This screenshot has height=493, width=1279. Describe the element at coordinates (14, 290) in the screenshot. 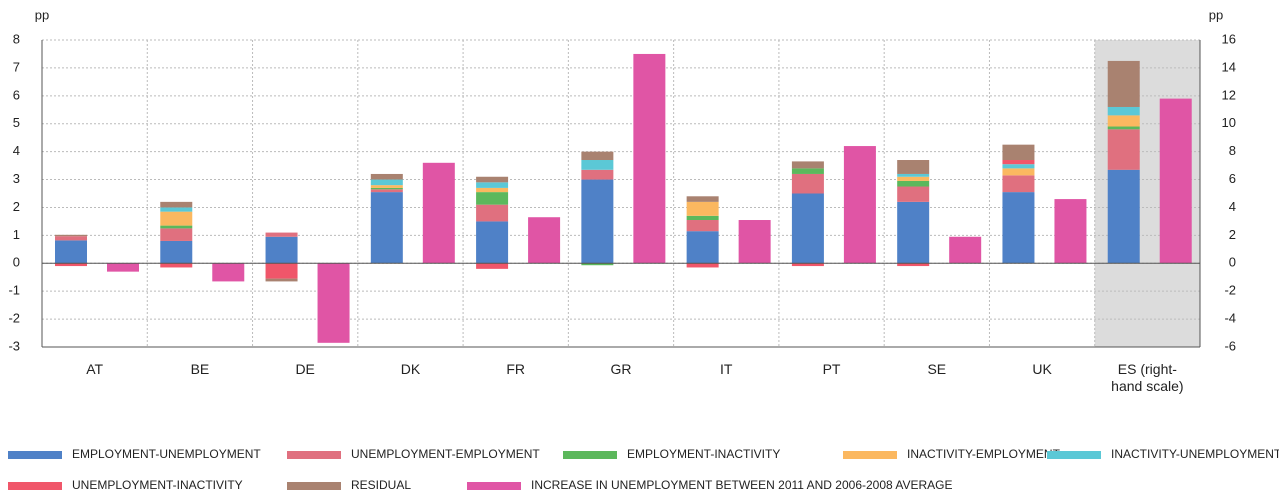

I see `y-tick-label: -1` at that location.